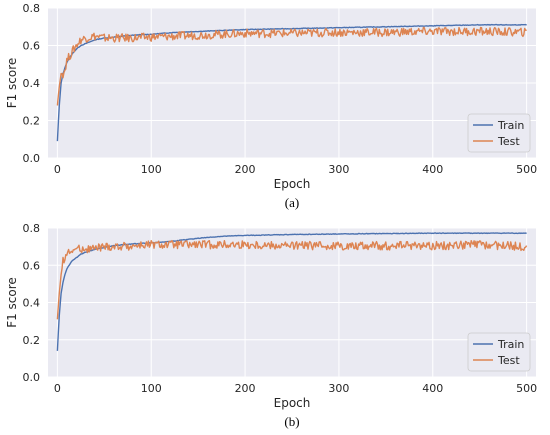 The width and height of the screenshot is (550, 435). Describe the element at coordinates (291, 421) in the screenshot. I see `panel-caption: (b)` at that location.